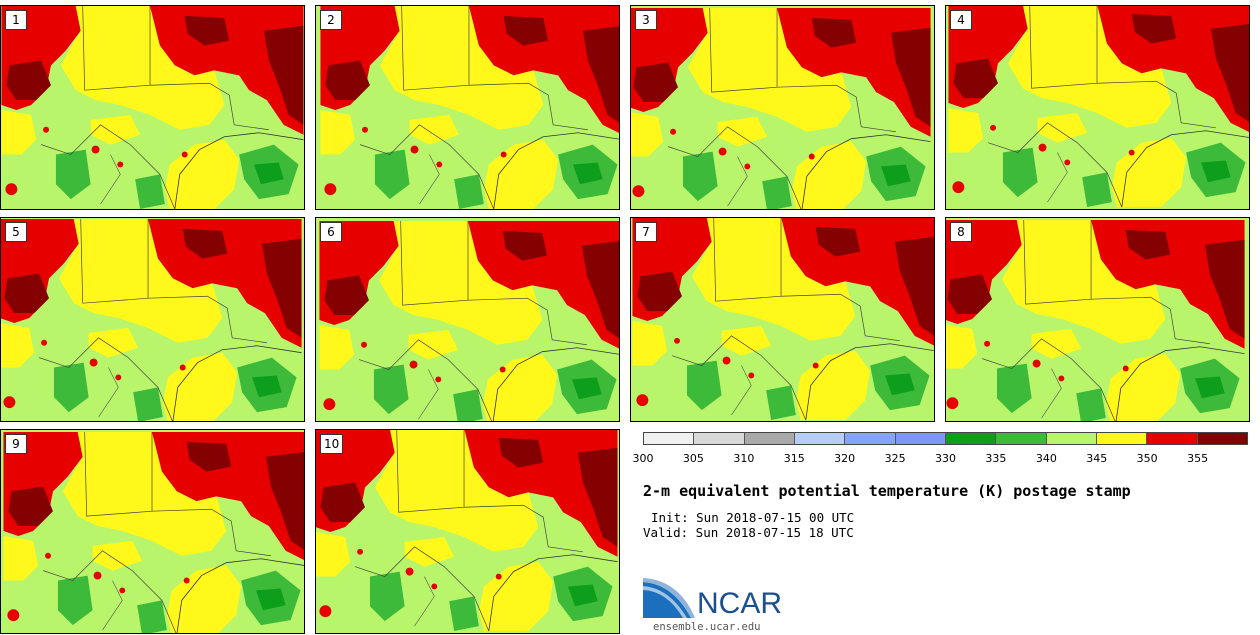 This screenshot has height=635, width=1260. I want to click on colorbar-tick-label: 315, so click(794, 458).